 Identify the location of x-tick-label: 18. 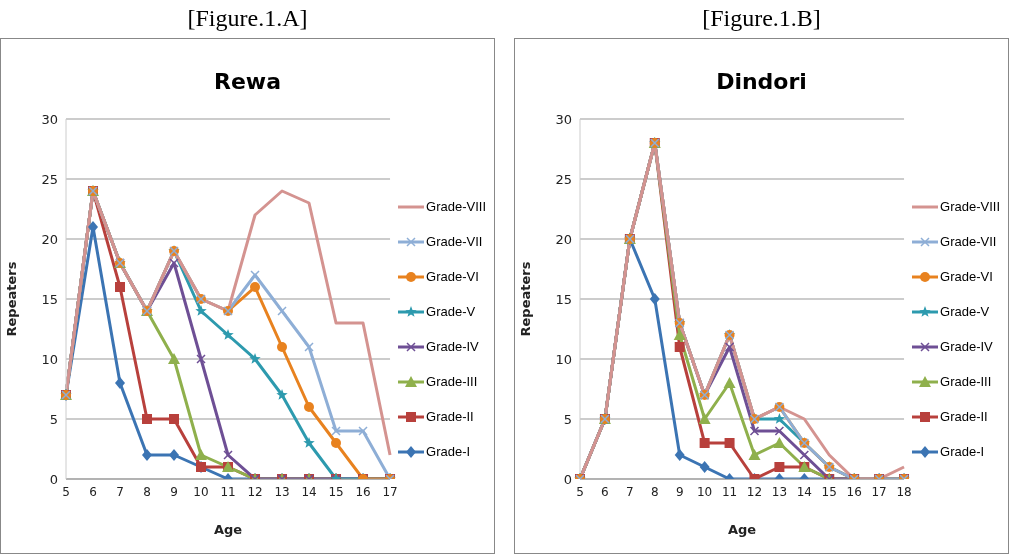
(904, 491).